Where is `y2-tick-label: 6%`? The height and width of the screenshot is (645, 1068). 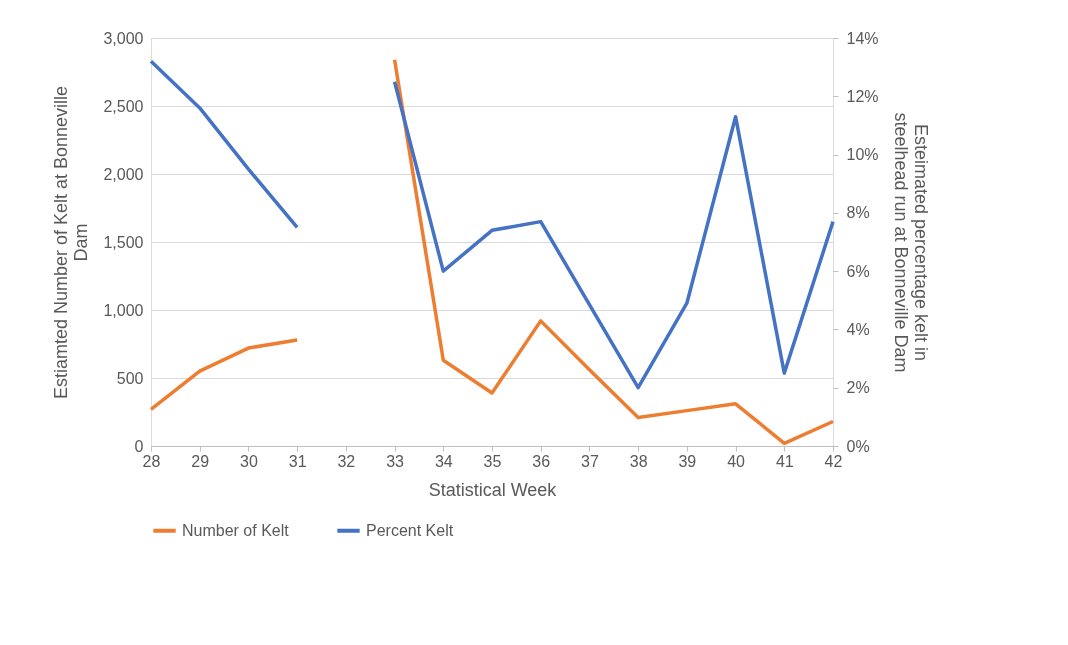
y2-tick-label: 6% is located at coordinates (858, 271).